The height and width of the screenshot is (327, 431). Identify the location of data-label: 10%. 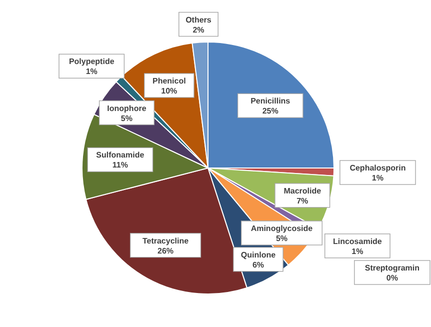
(169, 91).